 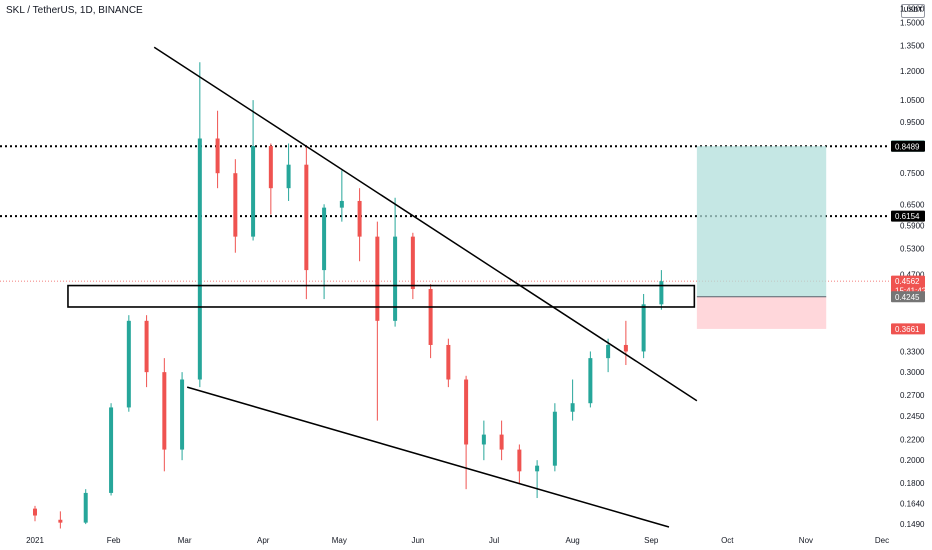 I want to click on price-tick-label: 0.2000, so click(x=912, y=460).